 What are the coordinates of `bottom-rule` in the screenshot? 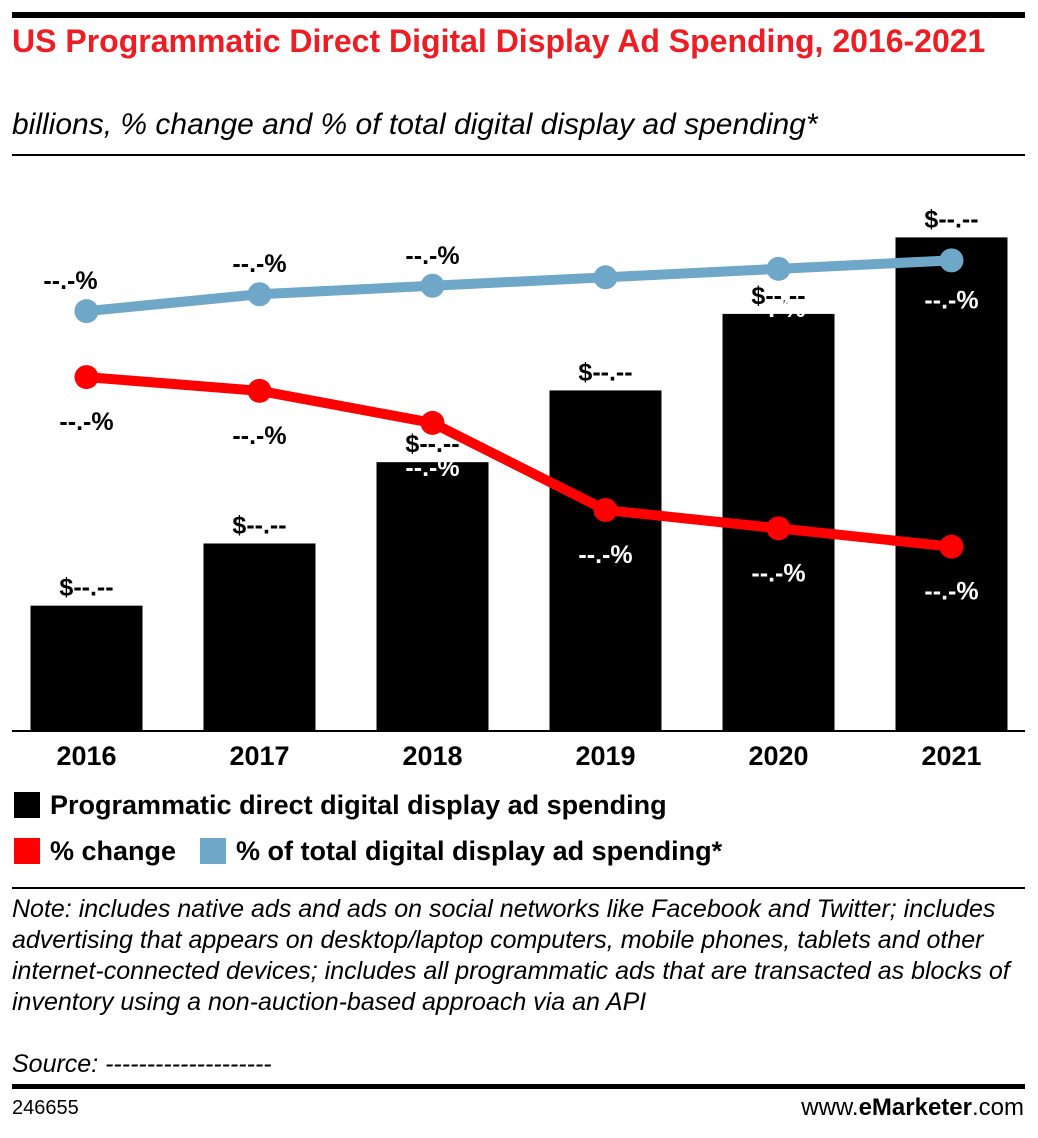 It's located at (518, 1086).